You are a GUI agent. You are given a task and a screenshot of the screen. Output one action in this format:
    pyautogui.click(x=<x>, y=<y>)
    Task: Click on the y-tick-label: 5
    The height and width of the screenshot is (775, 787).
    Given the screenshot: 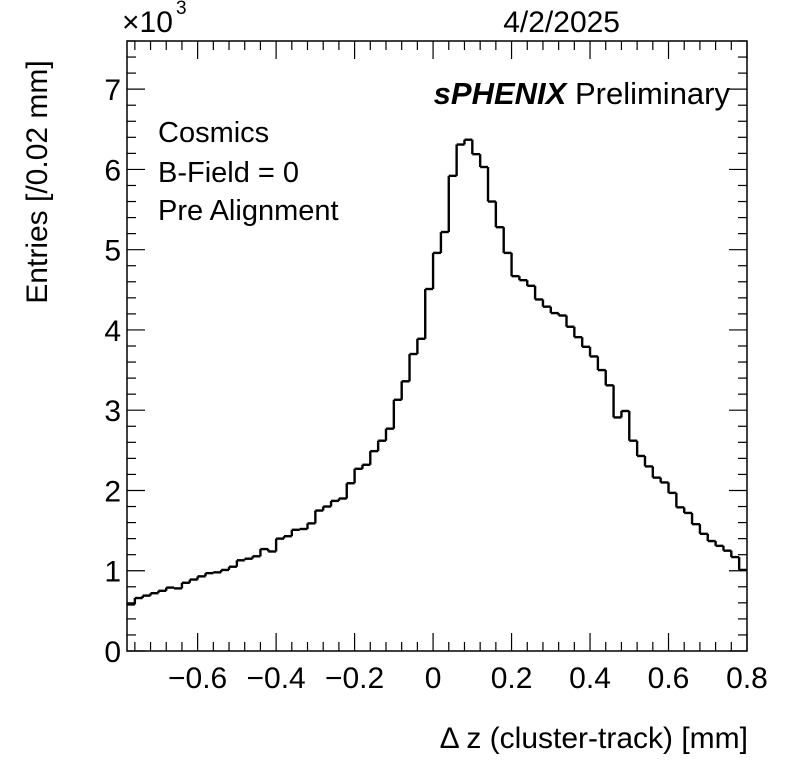 What is the action you would take?
    pyautogui.click(x=112, y=251)
    